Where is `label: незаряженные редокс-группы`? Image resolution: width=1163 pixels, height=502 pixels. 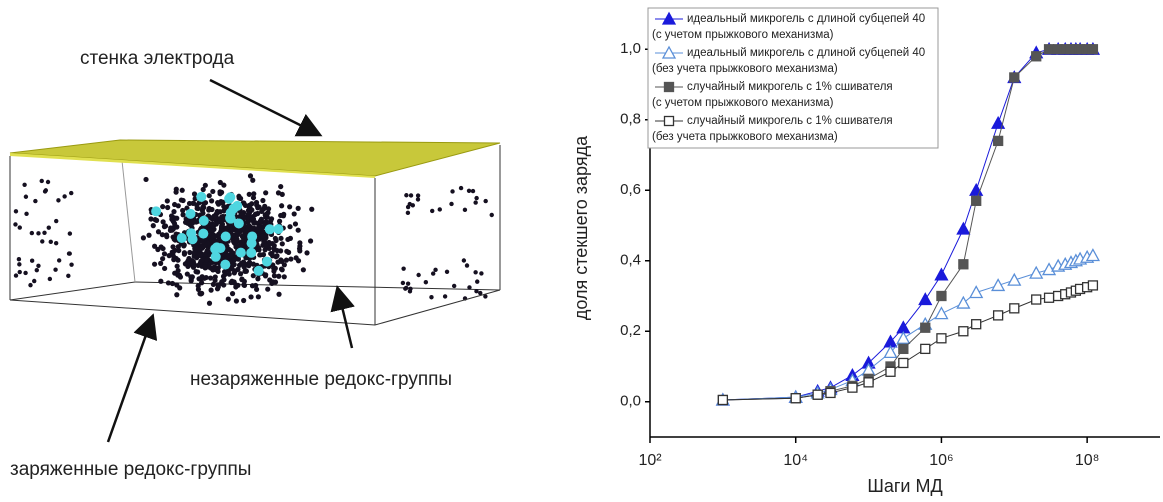
label: незаряженные редокс-группы is located at coordinates (321, 379).